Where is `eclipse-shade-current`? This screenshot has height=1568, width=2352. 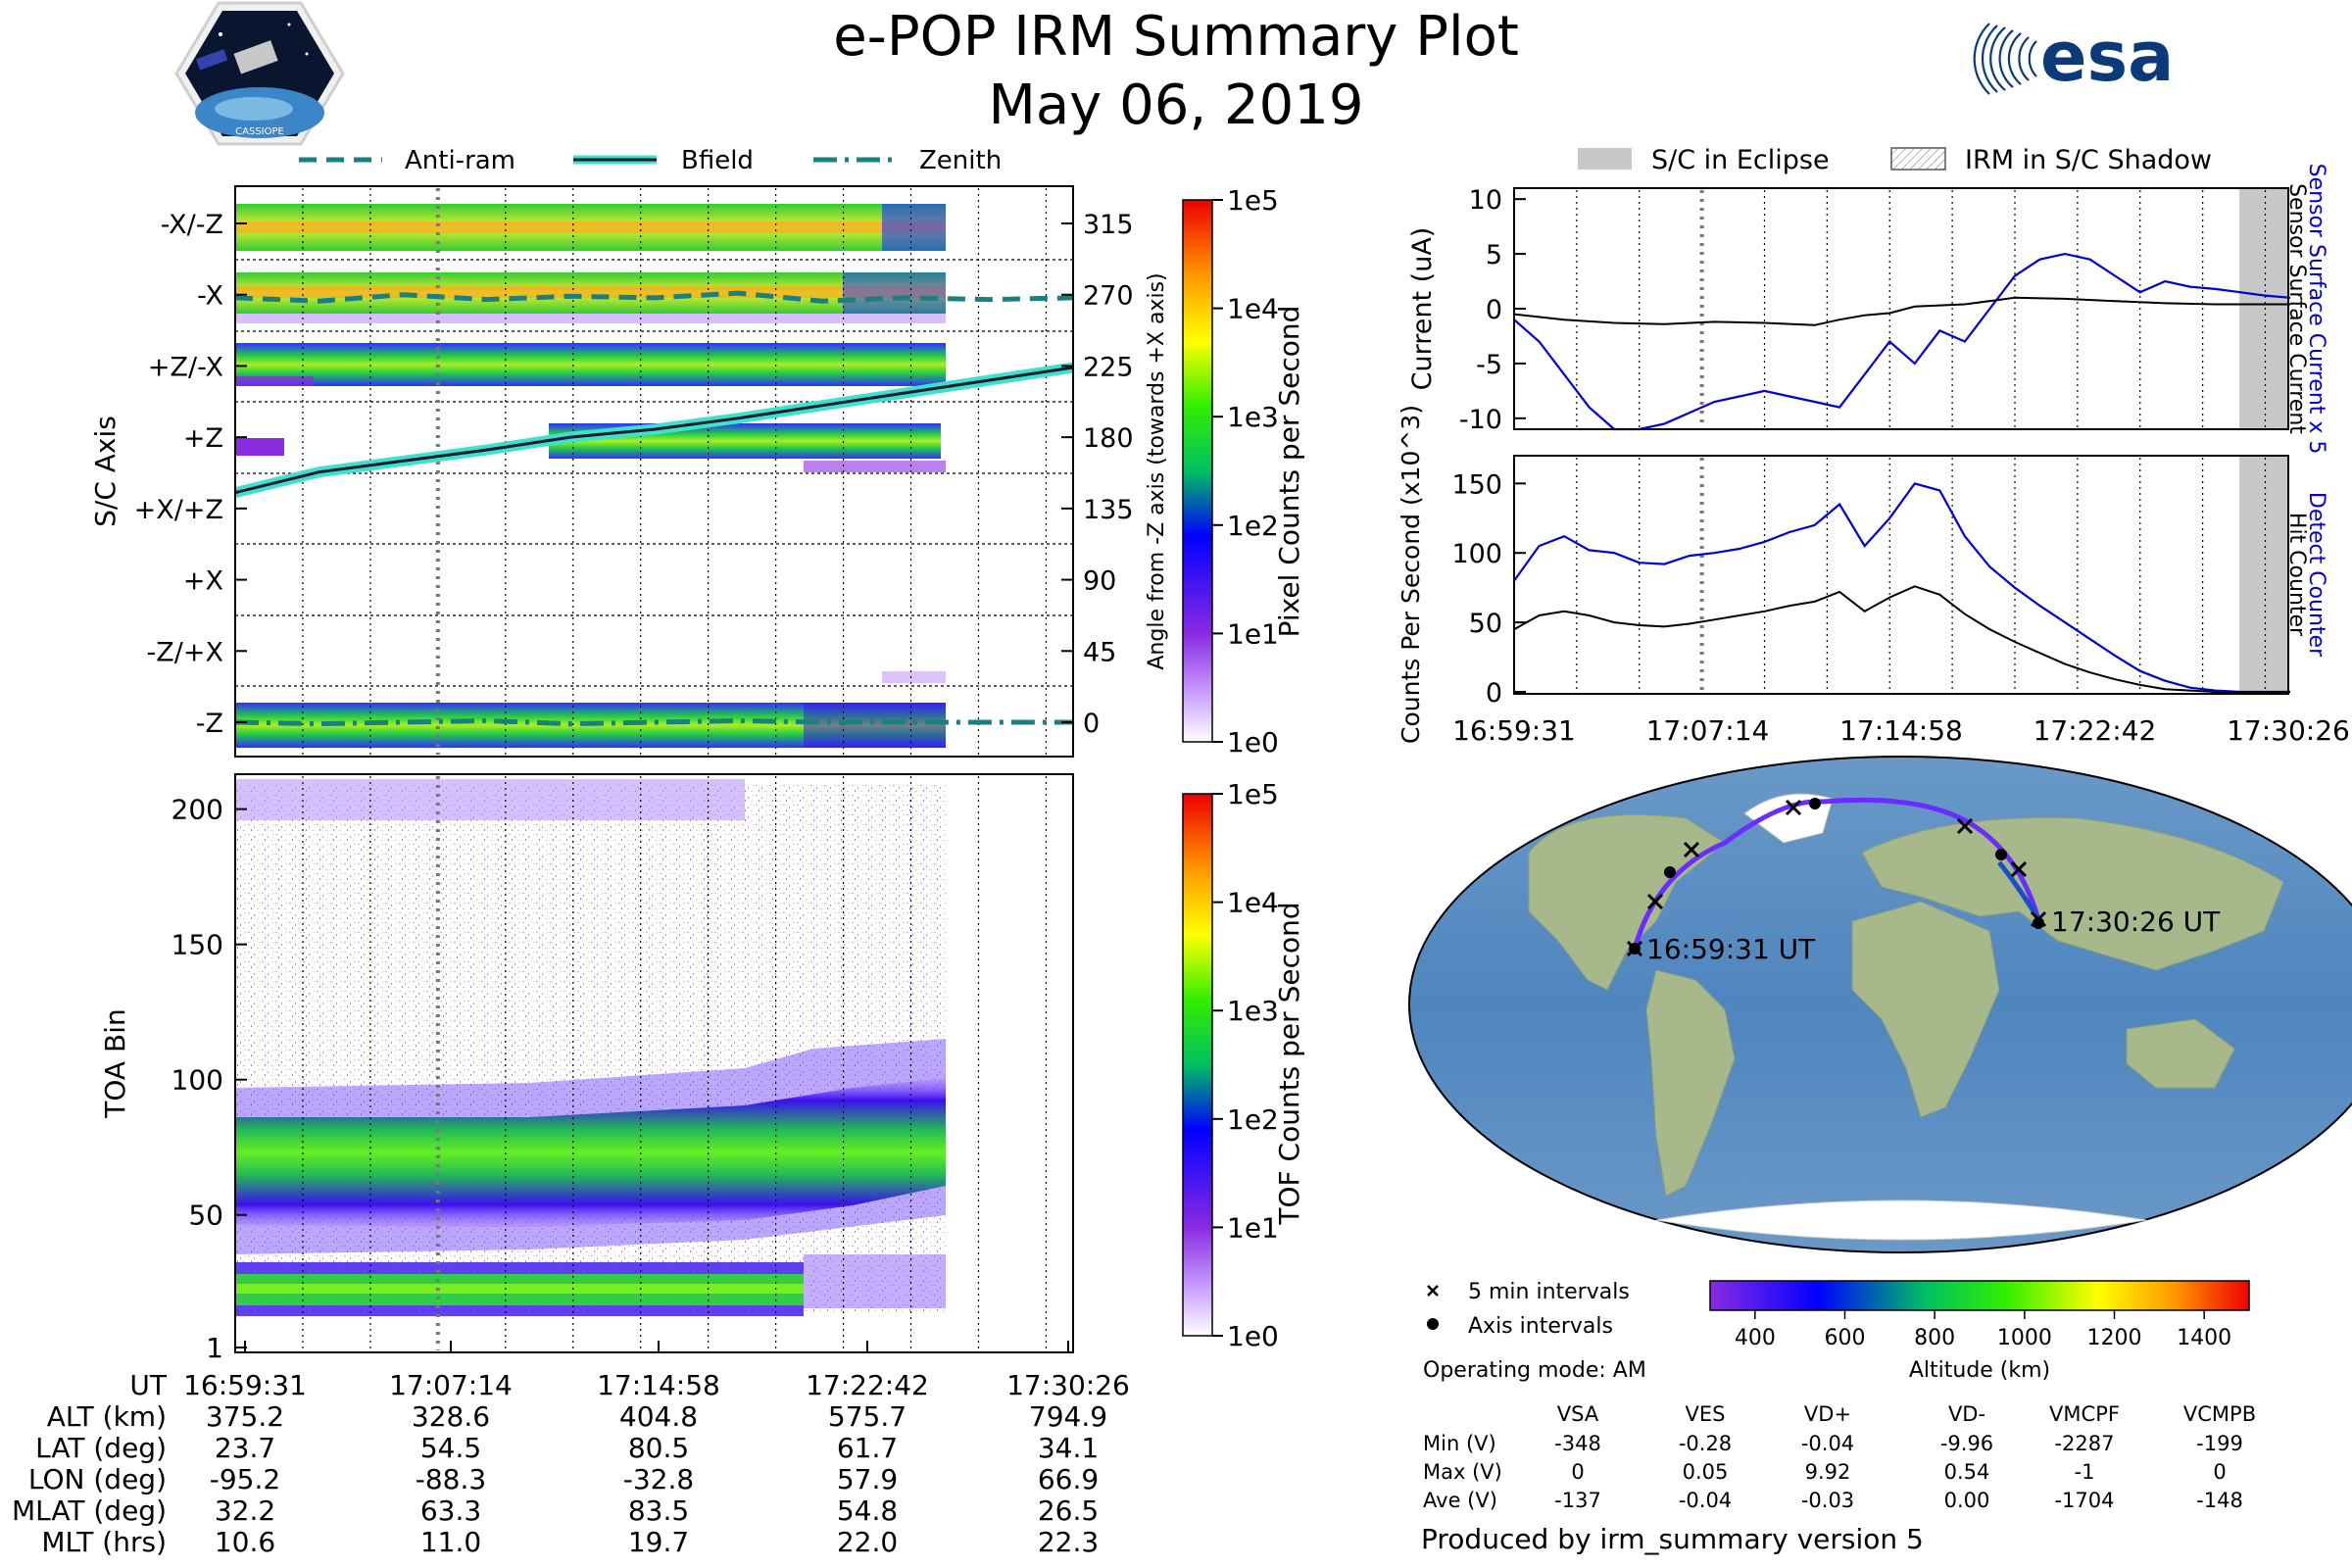 eclipse-shade-current is located at coordinates (2263, 308).